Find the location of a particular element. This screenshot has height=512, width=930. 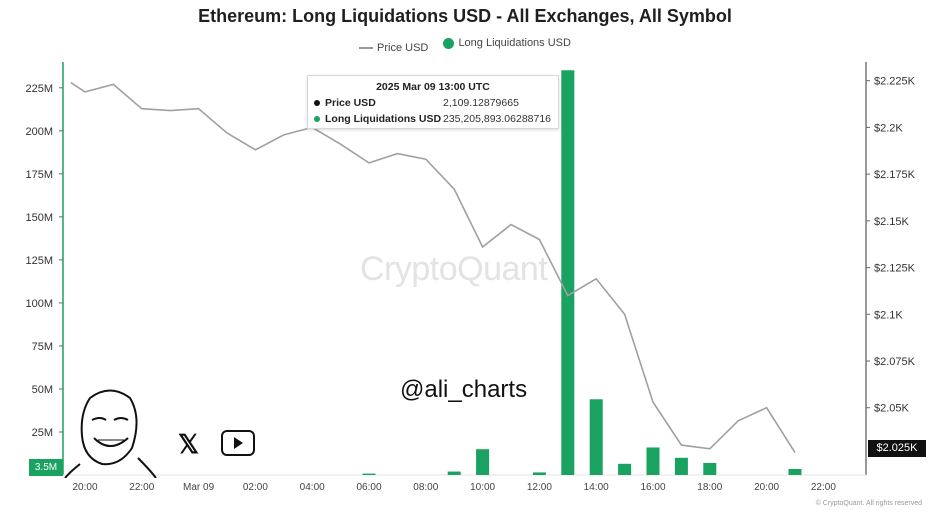

legend-dot-swatch is located at coordinates (449, 43).